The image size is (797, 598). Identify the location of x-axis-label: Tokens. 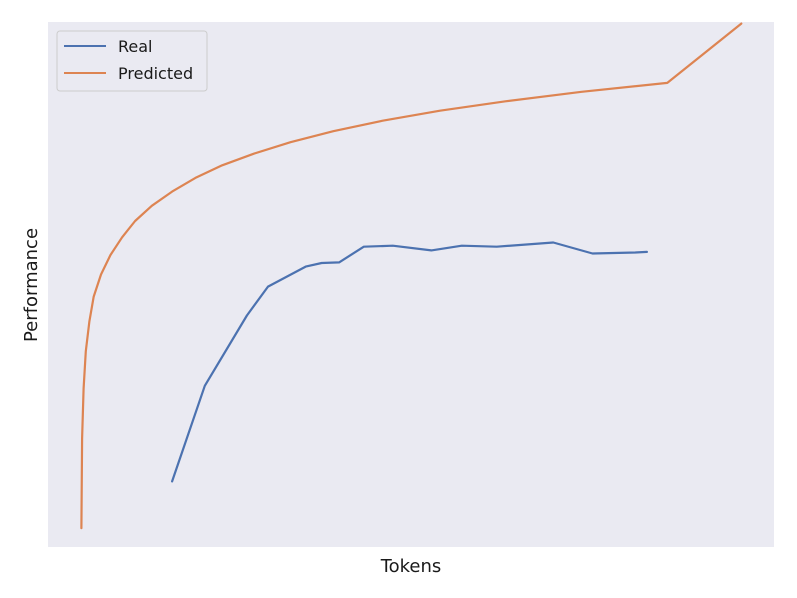
(411, 566).